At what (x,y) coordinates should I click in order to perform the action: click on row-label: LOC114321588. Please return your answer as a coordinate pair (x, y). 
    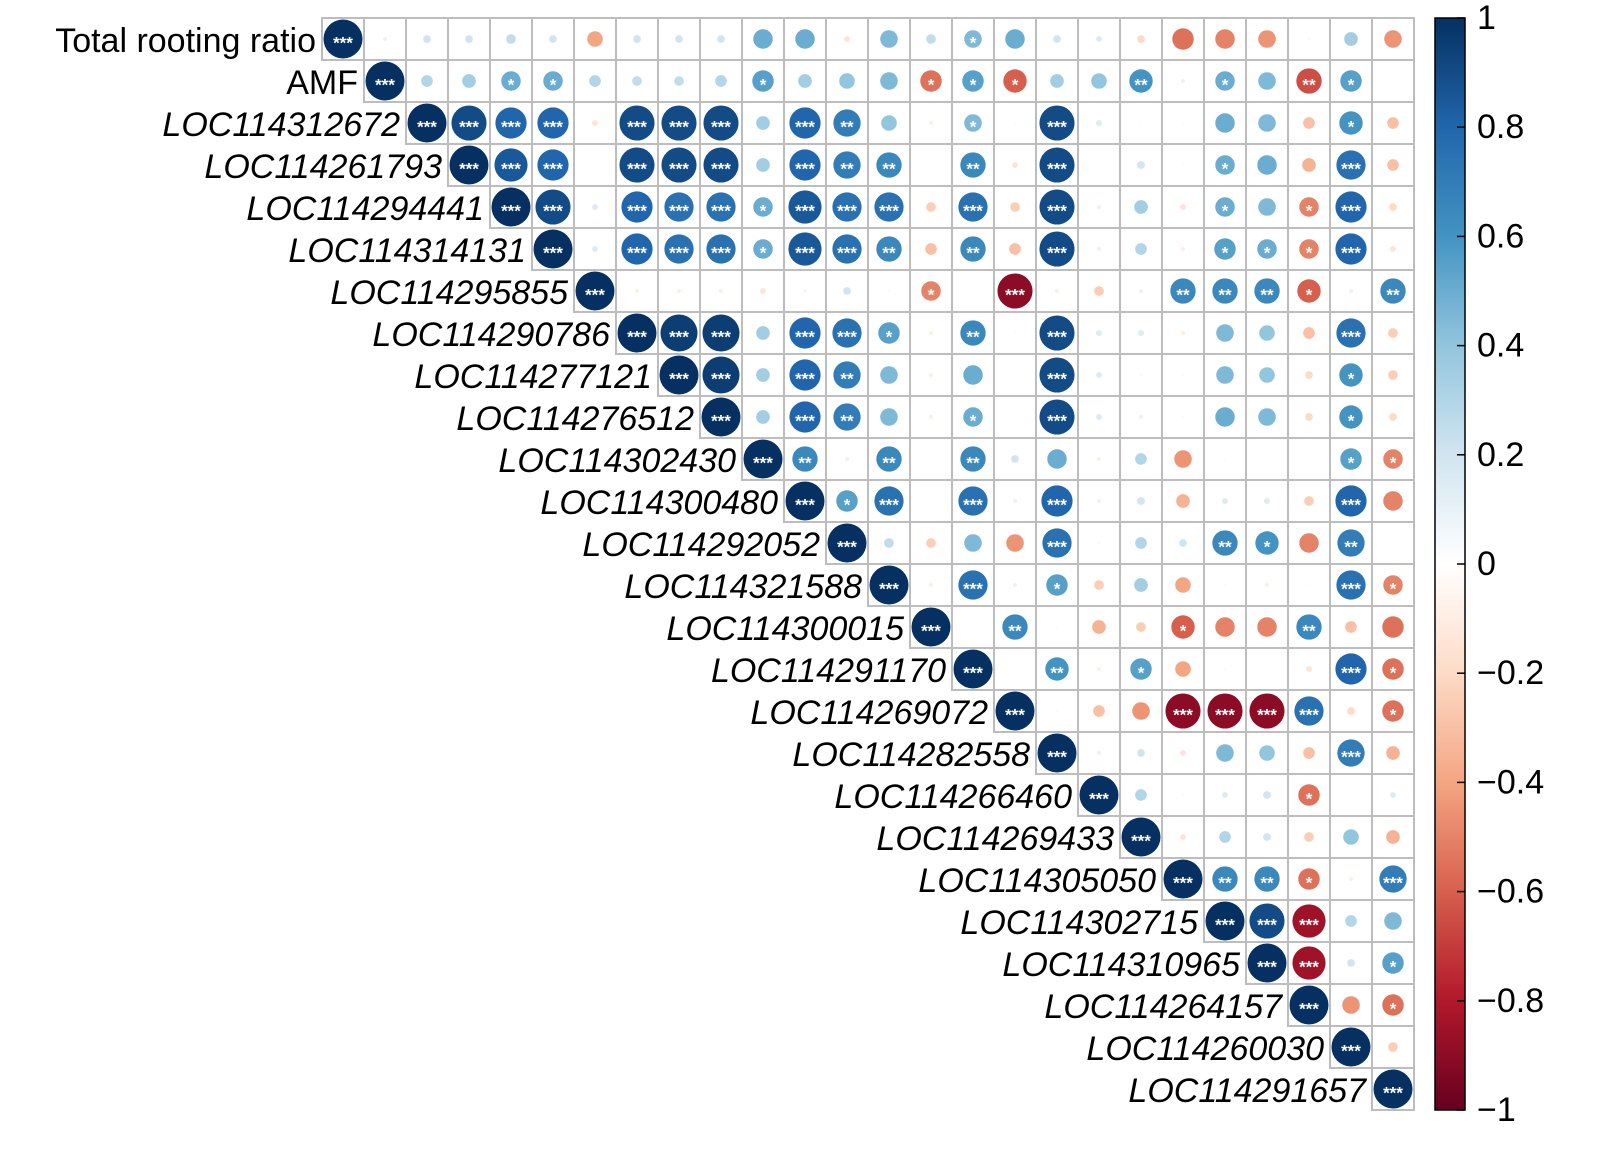
    Looking at the image, I should click on (743, 587).